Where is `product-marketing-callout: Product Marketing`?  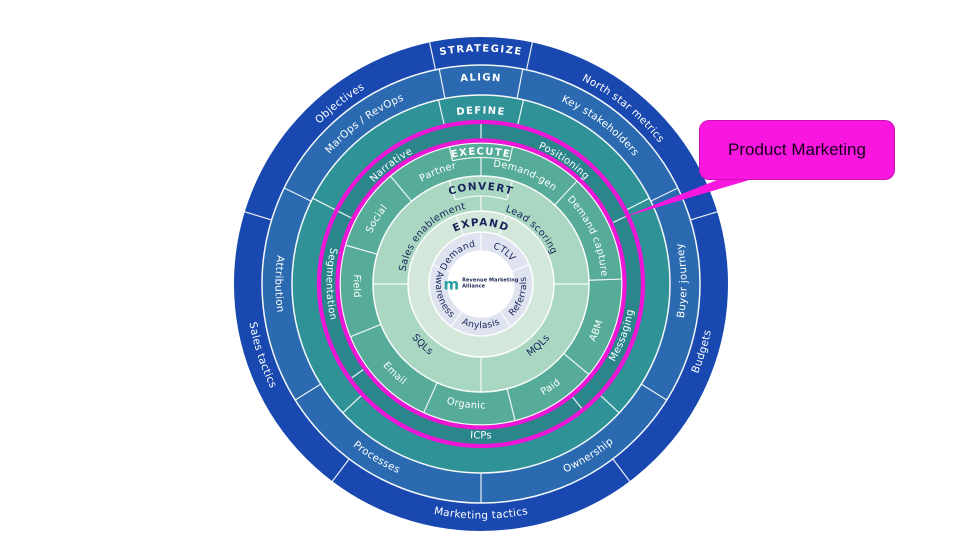 product-marketing-callout: Product Marketing is located at coordinates (797, 150).